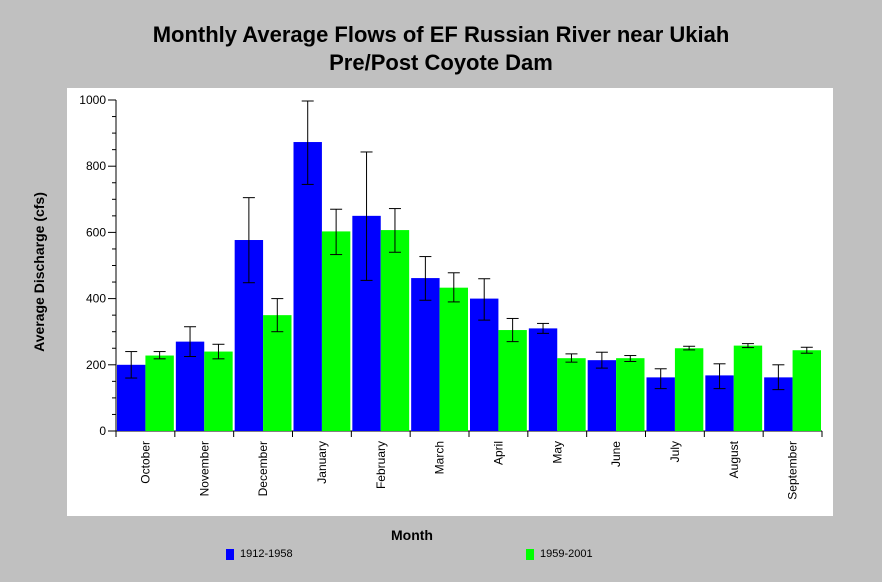 The image size is (882, 582). I want to click on x-tick-label: August, so click(734, 459).